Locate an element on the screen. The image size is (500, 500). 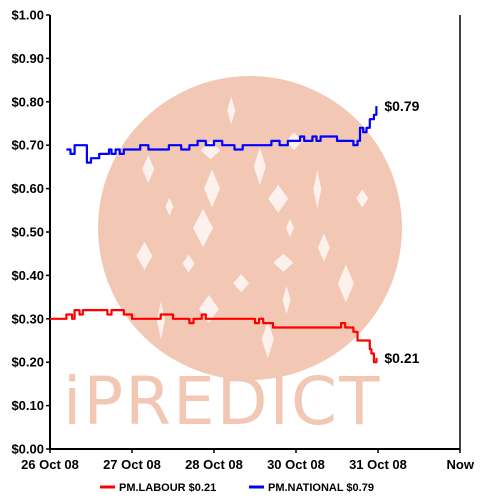
y-tick-label: $0.30 is located at coordinates (27, 318).